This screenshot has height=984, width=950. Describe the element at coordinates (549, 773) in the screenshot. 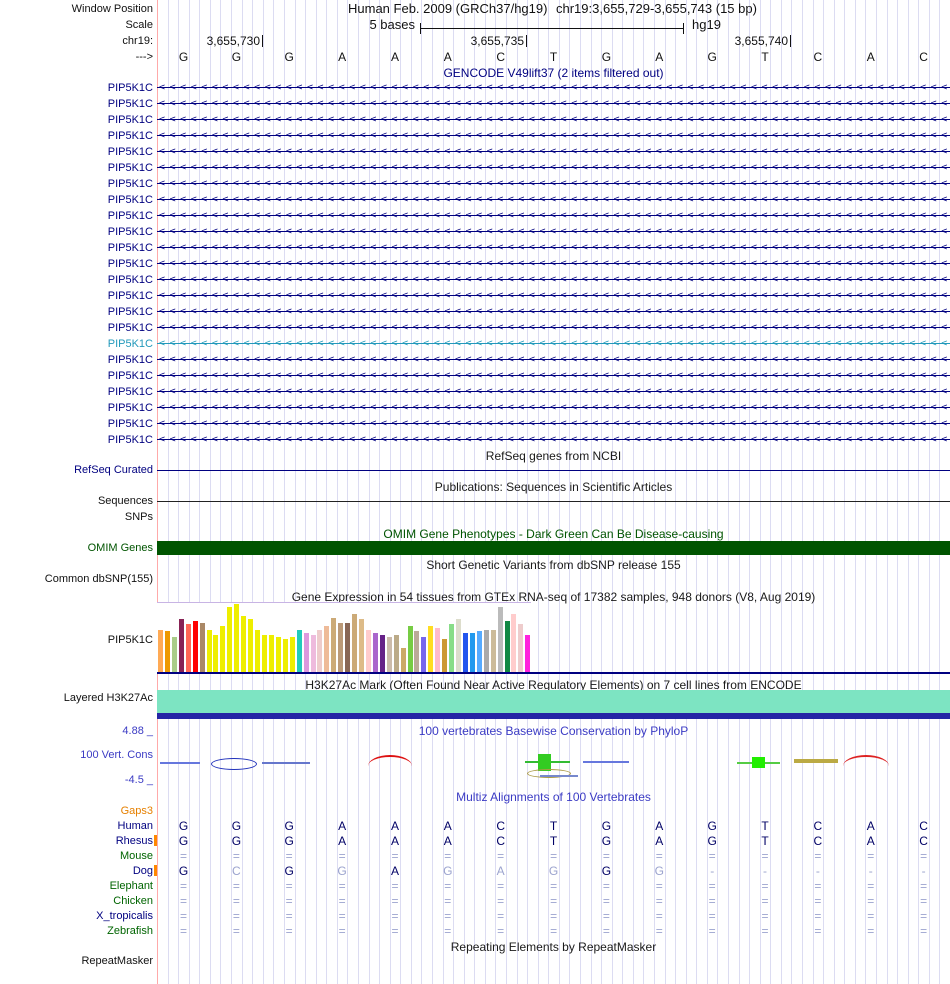

I see `phylop-ellipse-mark` at that location.